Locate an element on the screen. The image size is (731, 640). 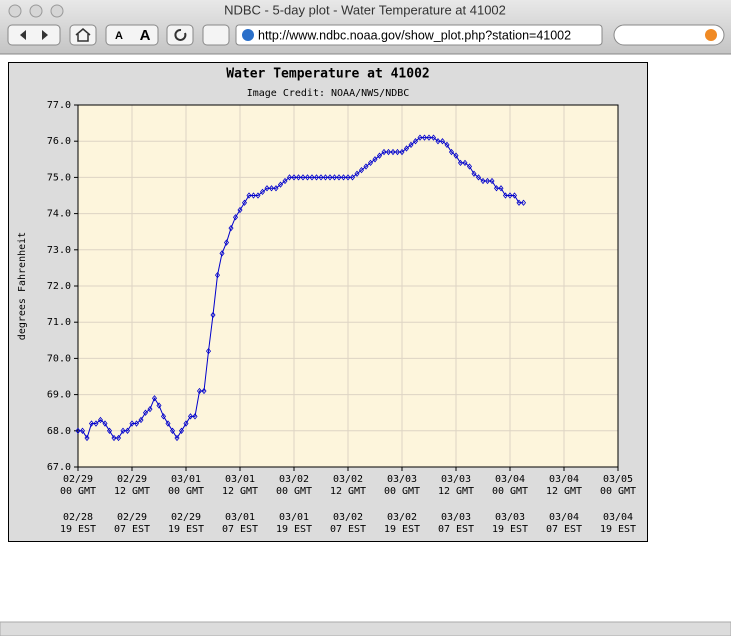
minimize-button is located at coordinates (36, 11).